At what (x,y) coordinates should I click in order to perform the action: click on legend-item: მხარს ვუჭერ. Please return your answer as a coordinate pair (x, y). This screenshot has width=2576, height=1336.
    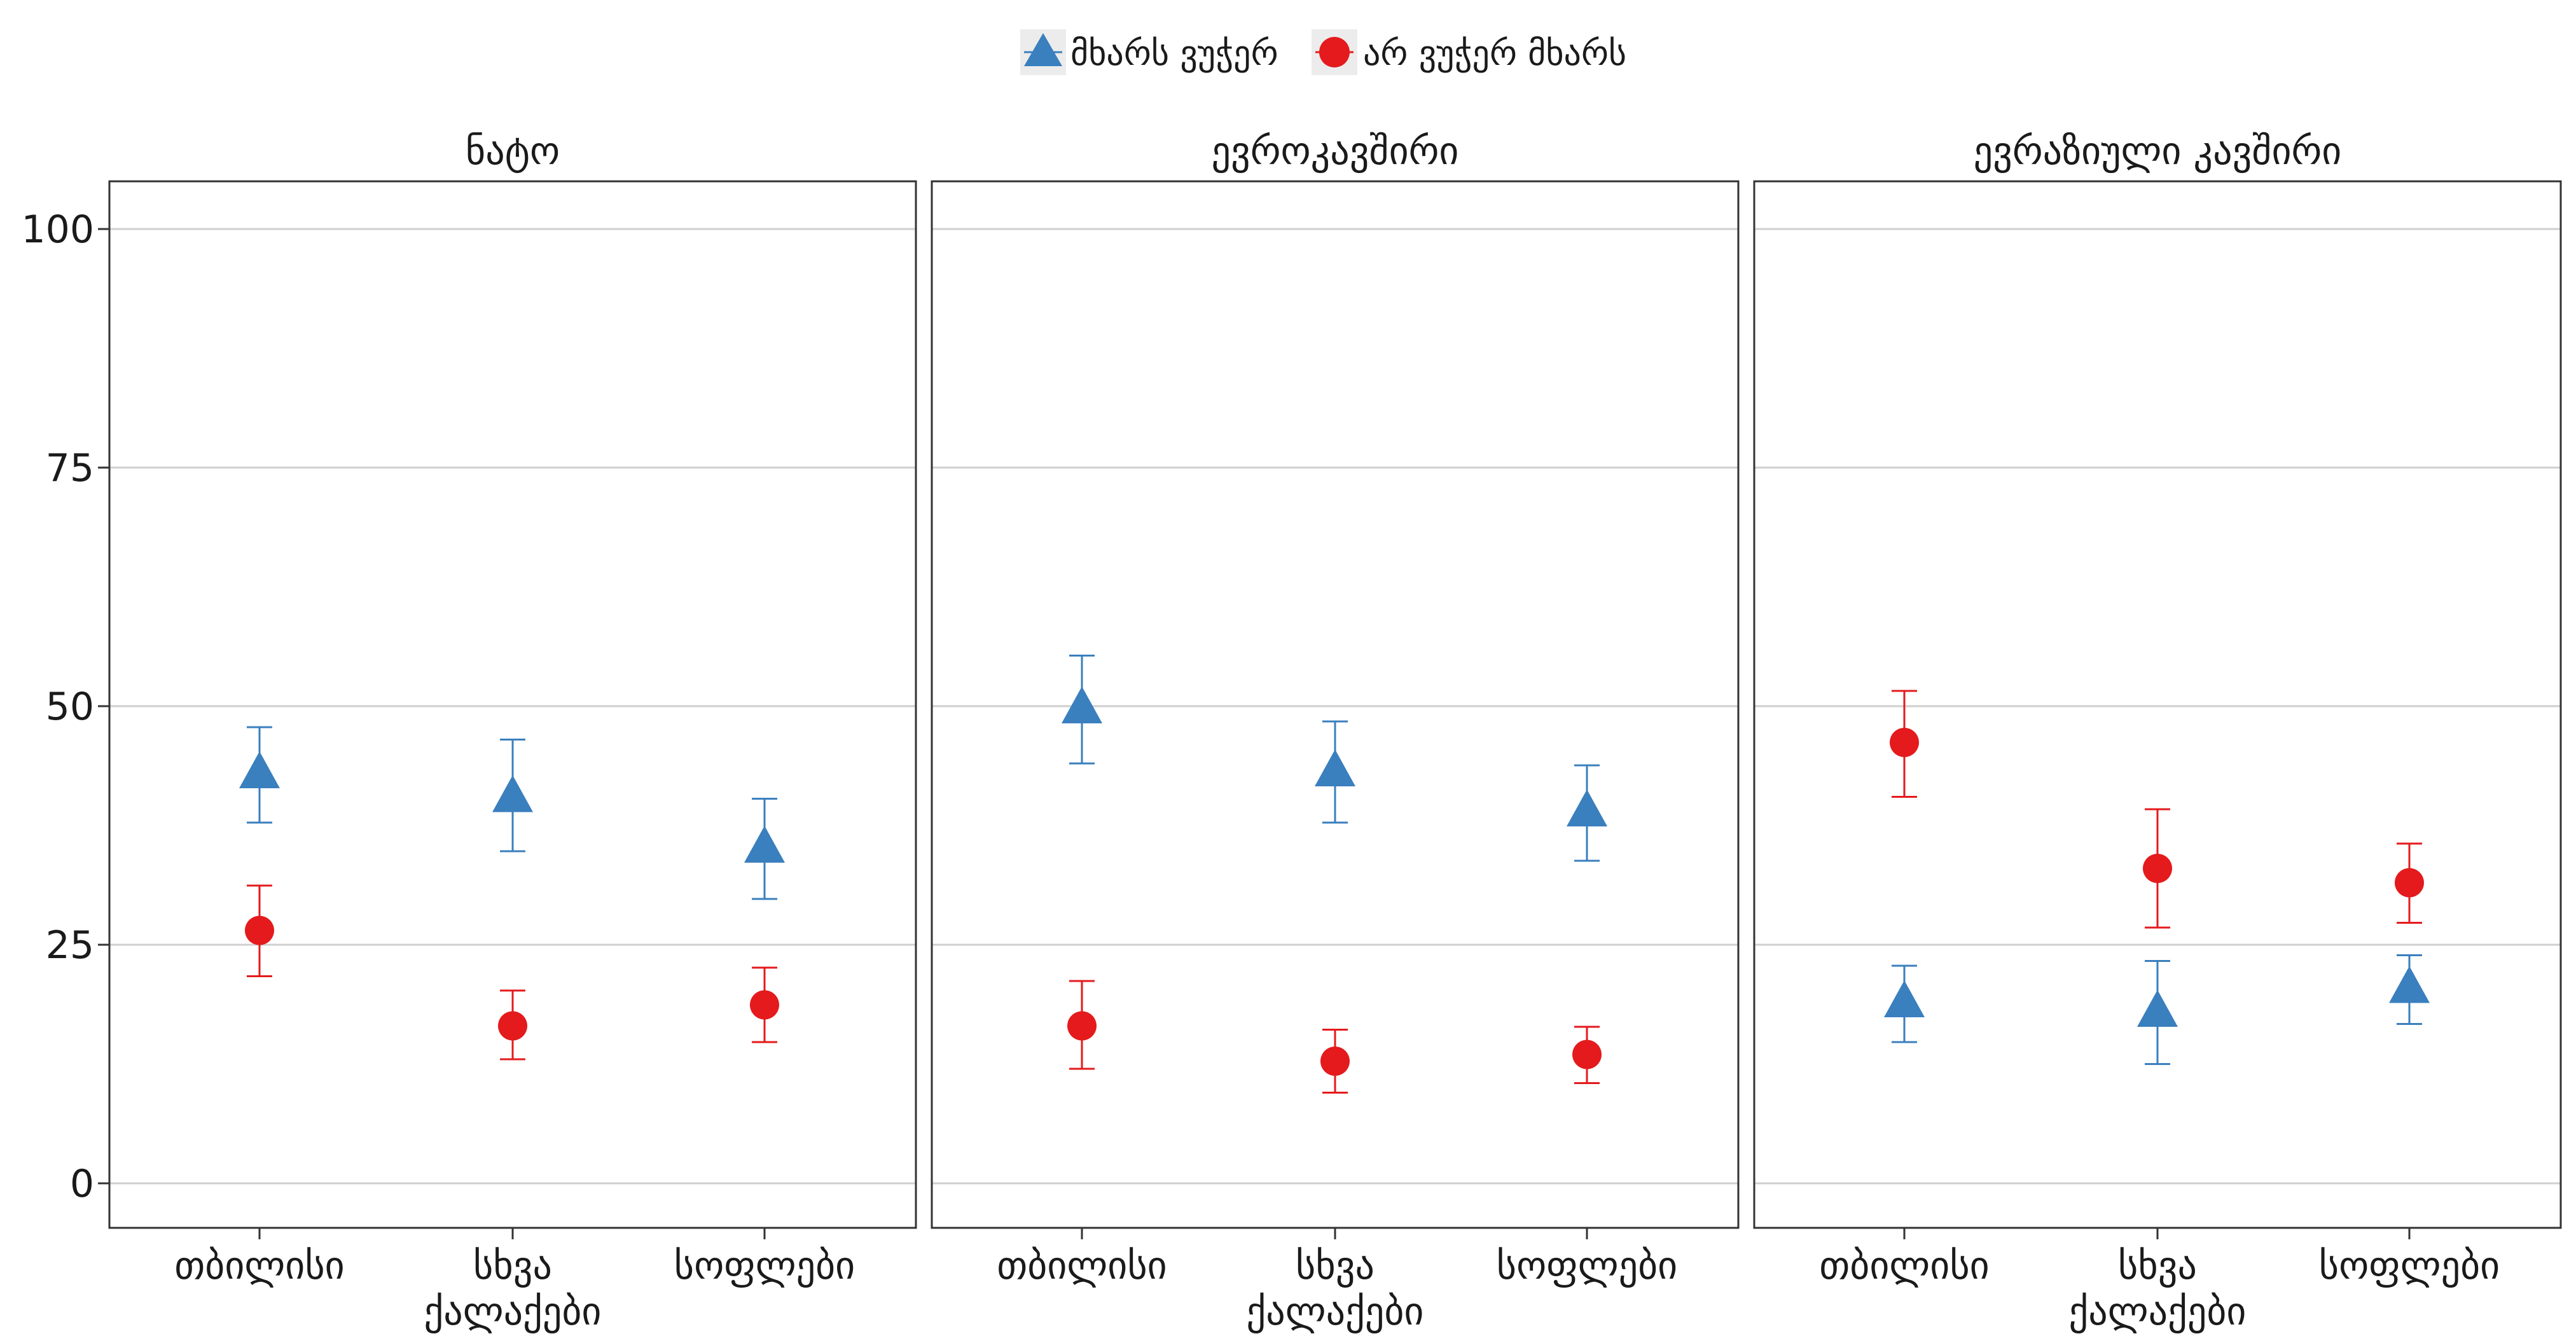
    Looking at the image, I should click on (1149, 52).